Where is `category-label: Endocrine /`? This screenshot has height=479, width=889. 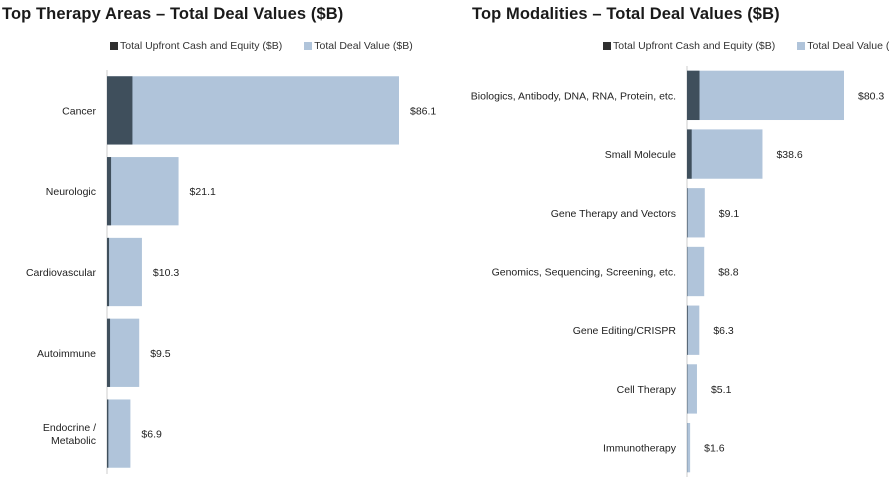
category-label: Endocrine / is located at coordinates (69, 428).